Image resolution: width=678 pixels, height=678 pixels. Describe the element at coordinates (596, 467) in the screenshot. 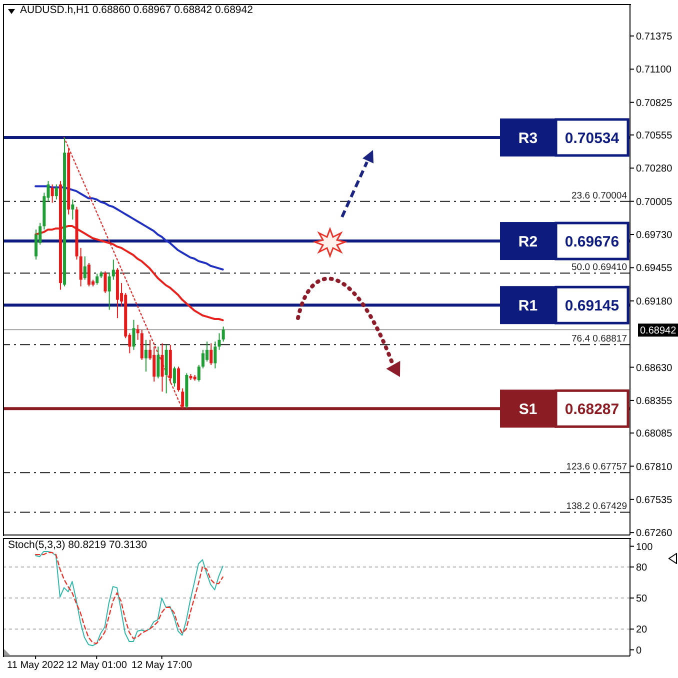

I see `ref-line-label: 123.6 0.67757` at that location.